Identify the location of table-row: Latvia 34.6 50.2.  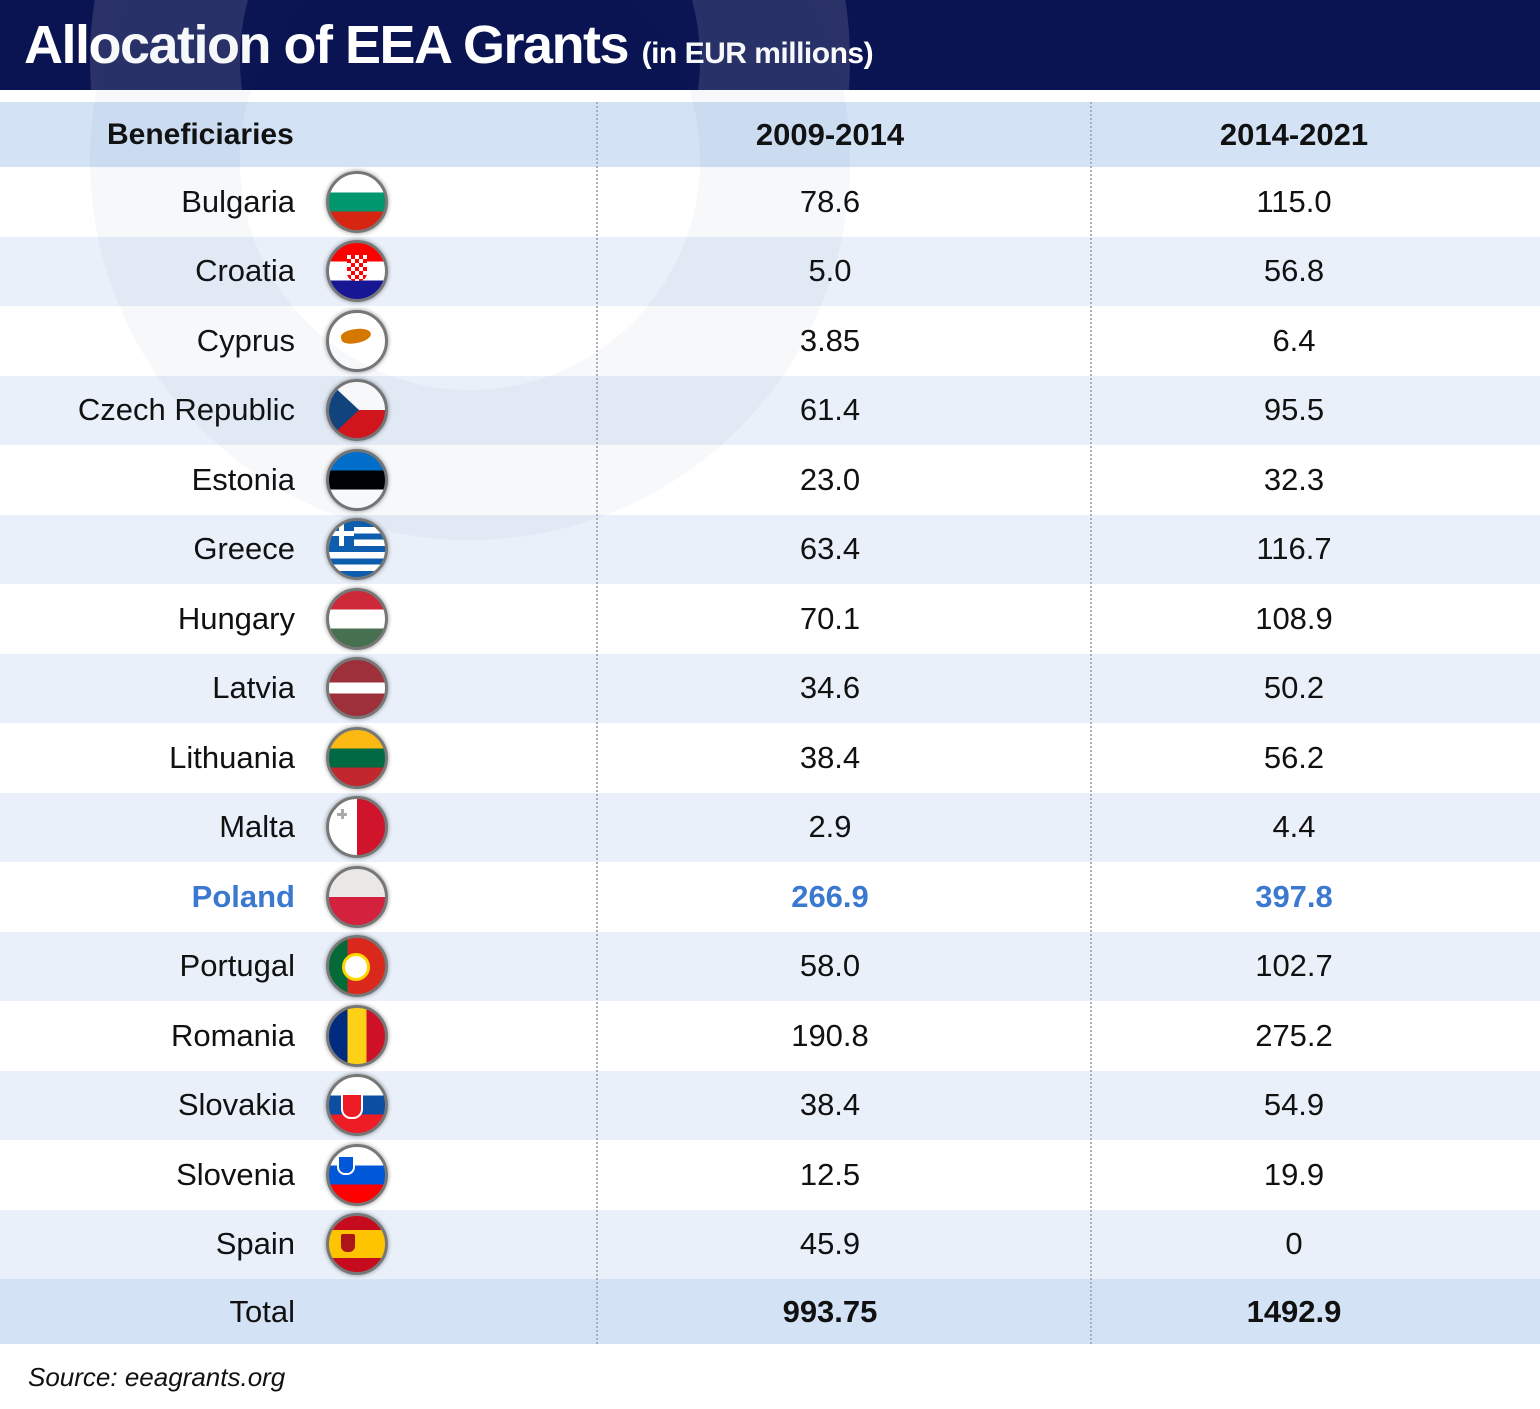
(770, 688).